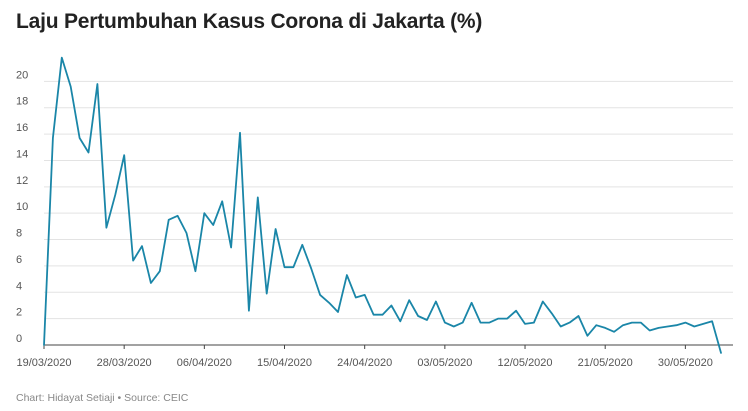  What do you see at coordinates (102, 398) in the screenshot?
I see `chart-credit: Chart: Hidayat Setiaji • Source: CEIC` at bounding box center [102, 398].